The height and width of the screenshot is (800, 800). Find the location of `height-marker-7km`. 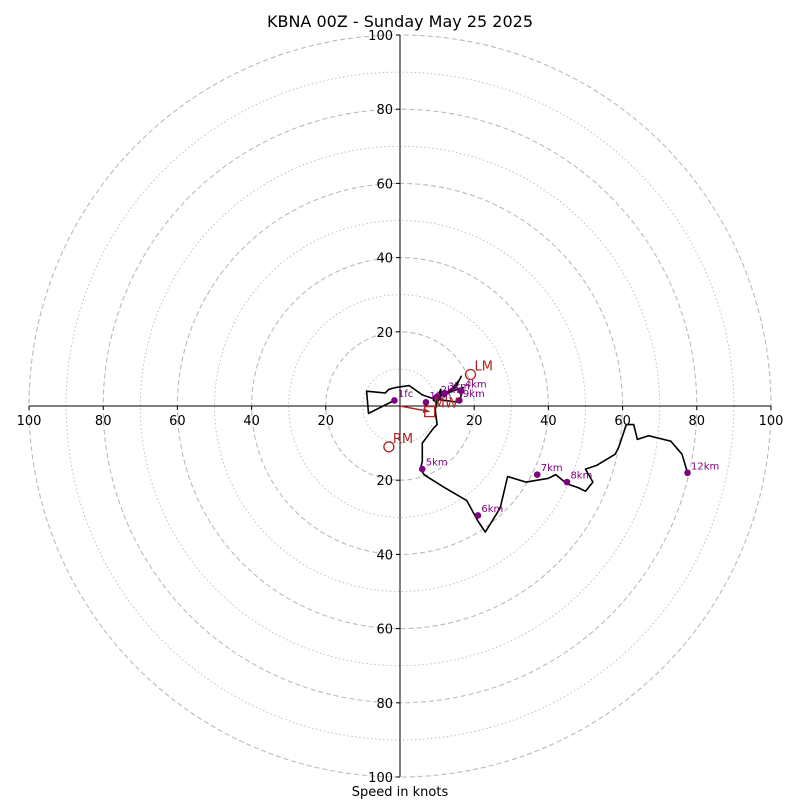

height-marker-7km is located at coordinates (537, 474).